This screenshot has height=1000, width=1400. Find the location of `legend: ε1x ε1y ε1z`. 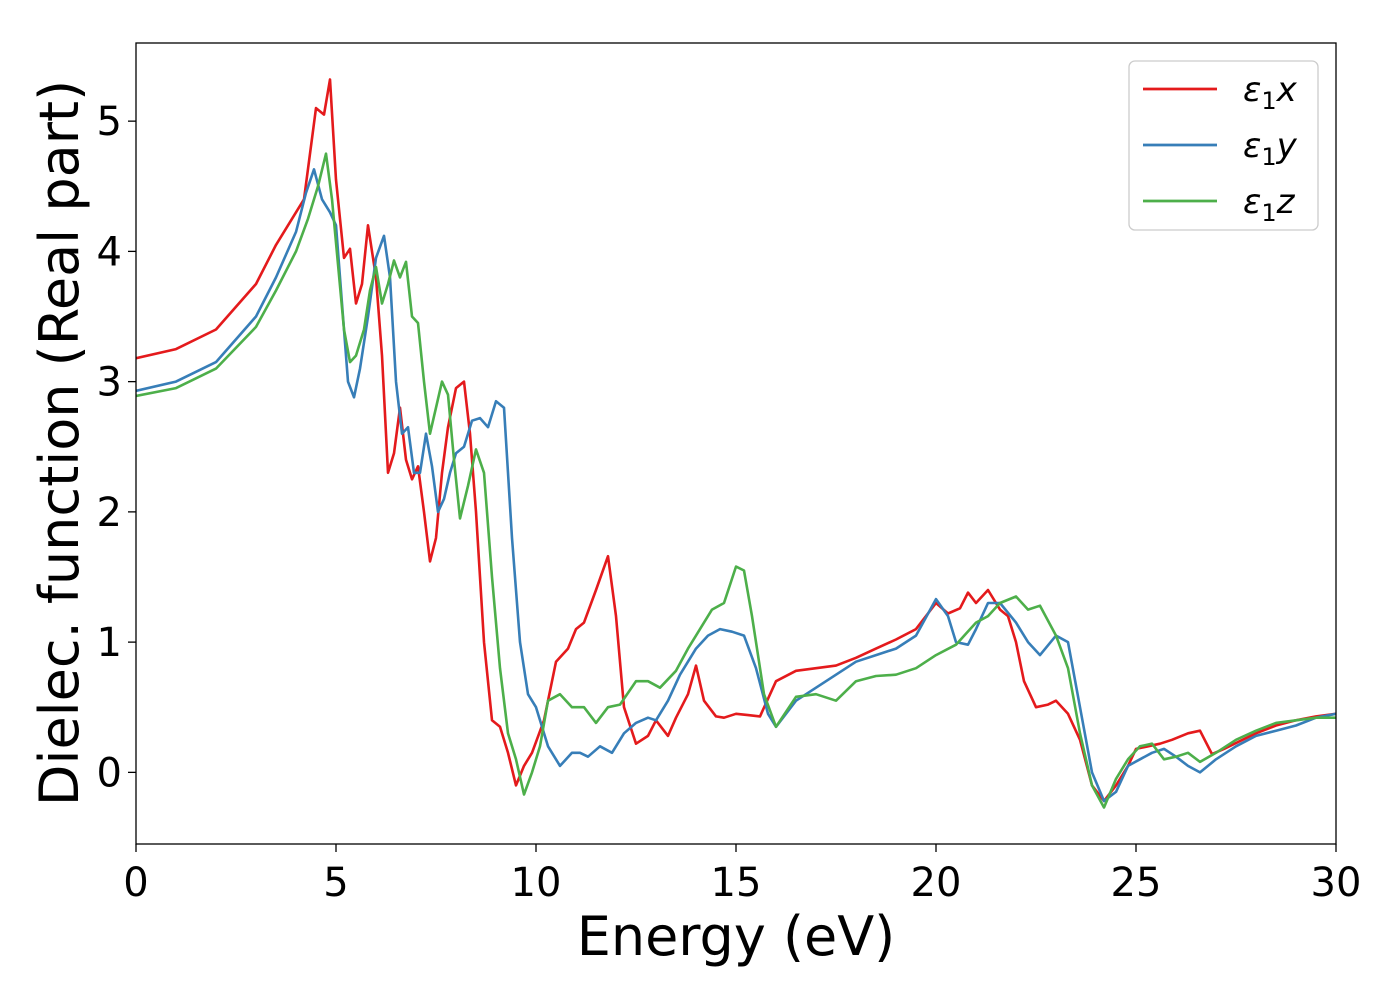

legend: ε1x ε1y ε1z is located at coordinates (1223, 145).